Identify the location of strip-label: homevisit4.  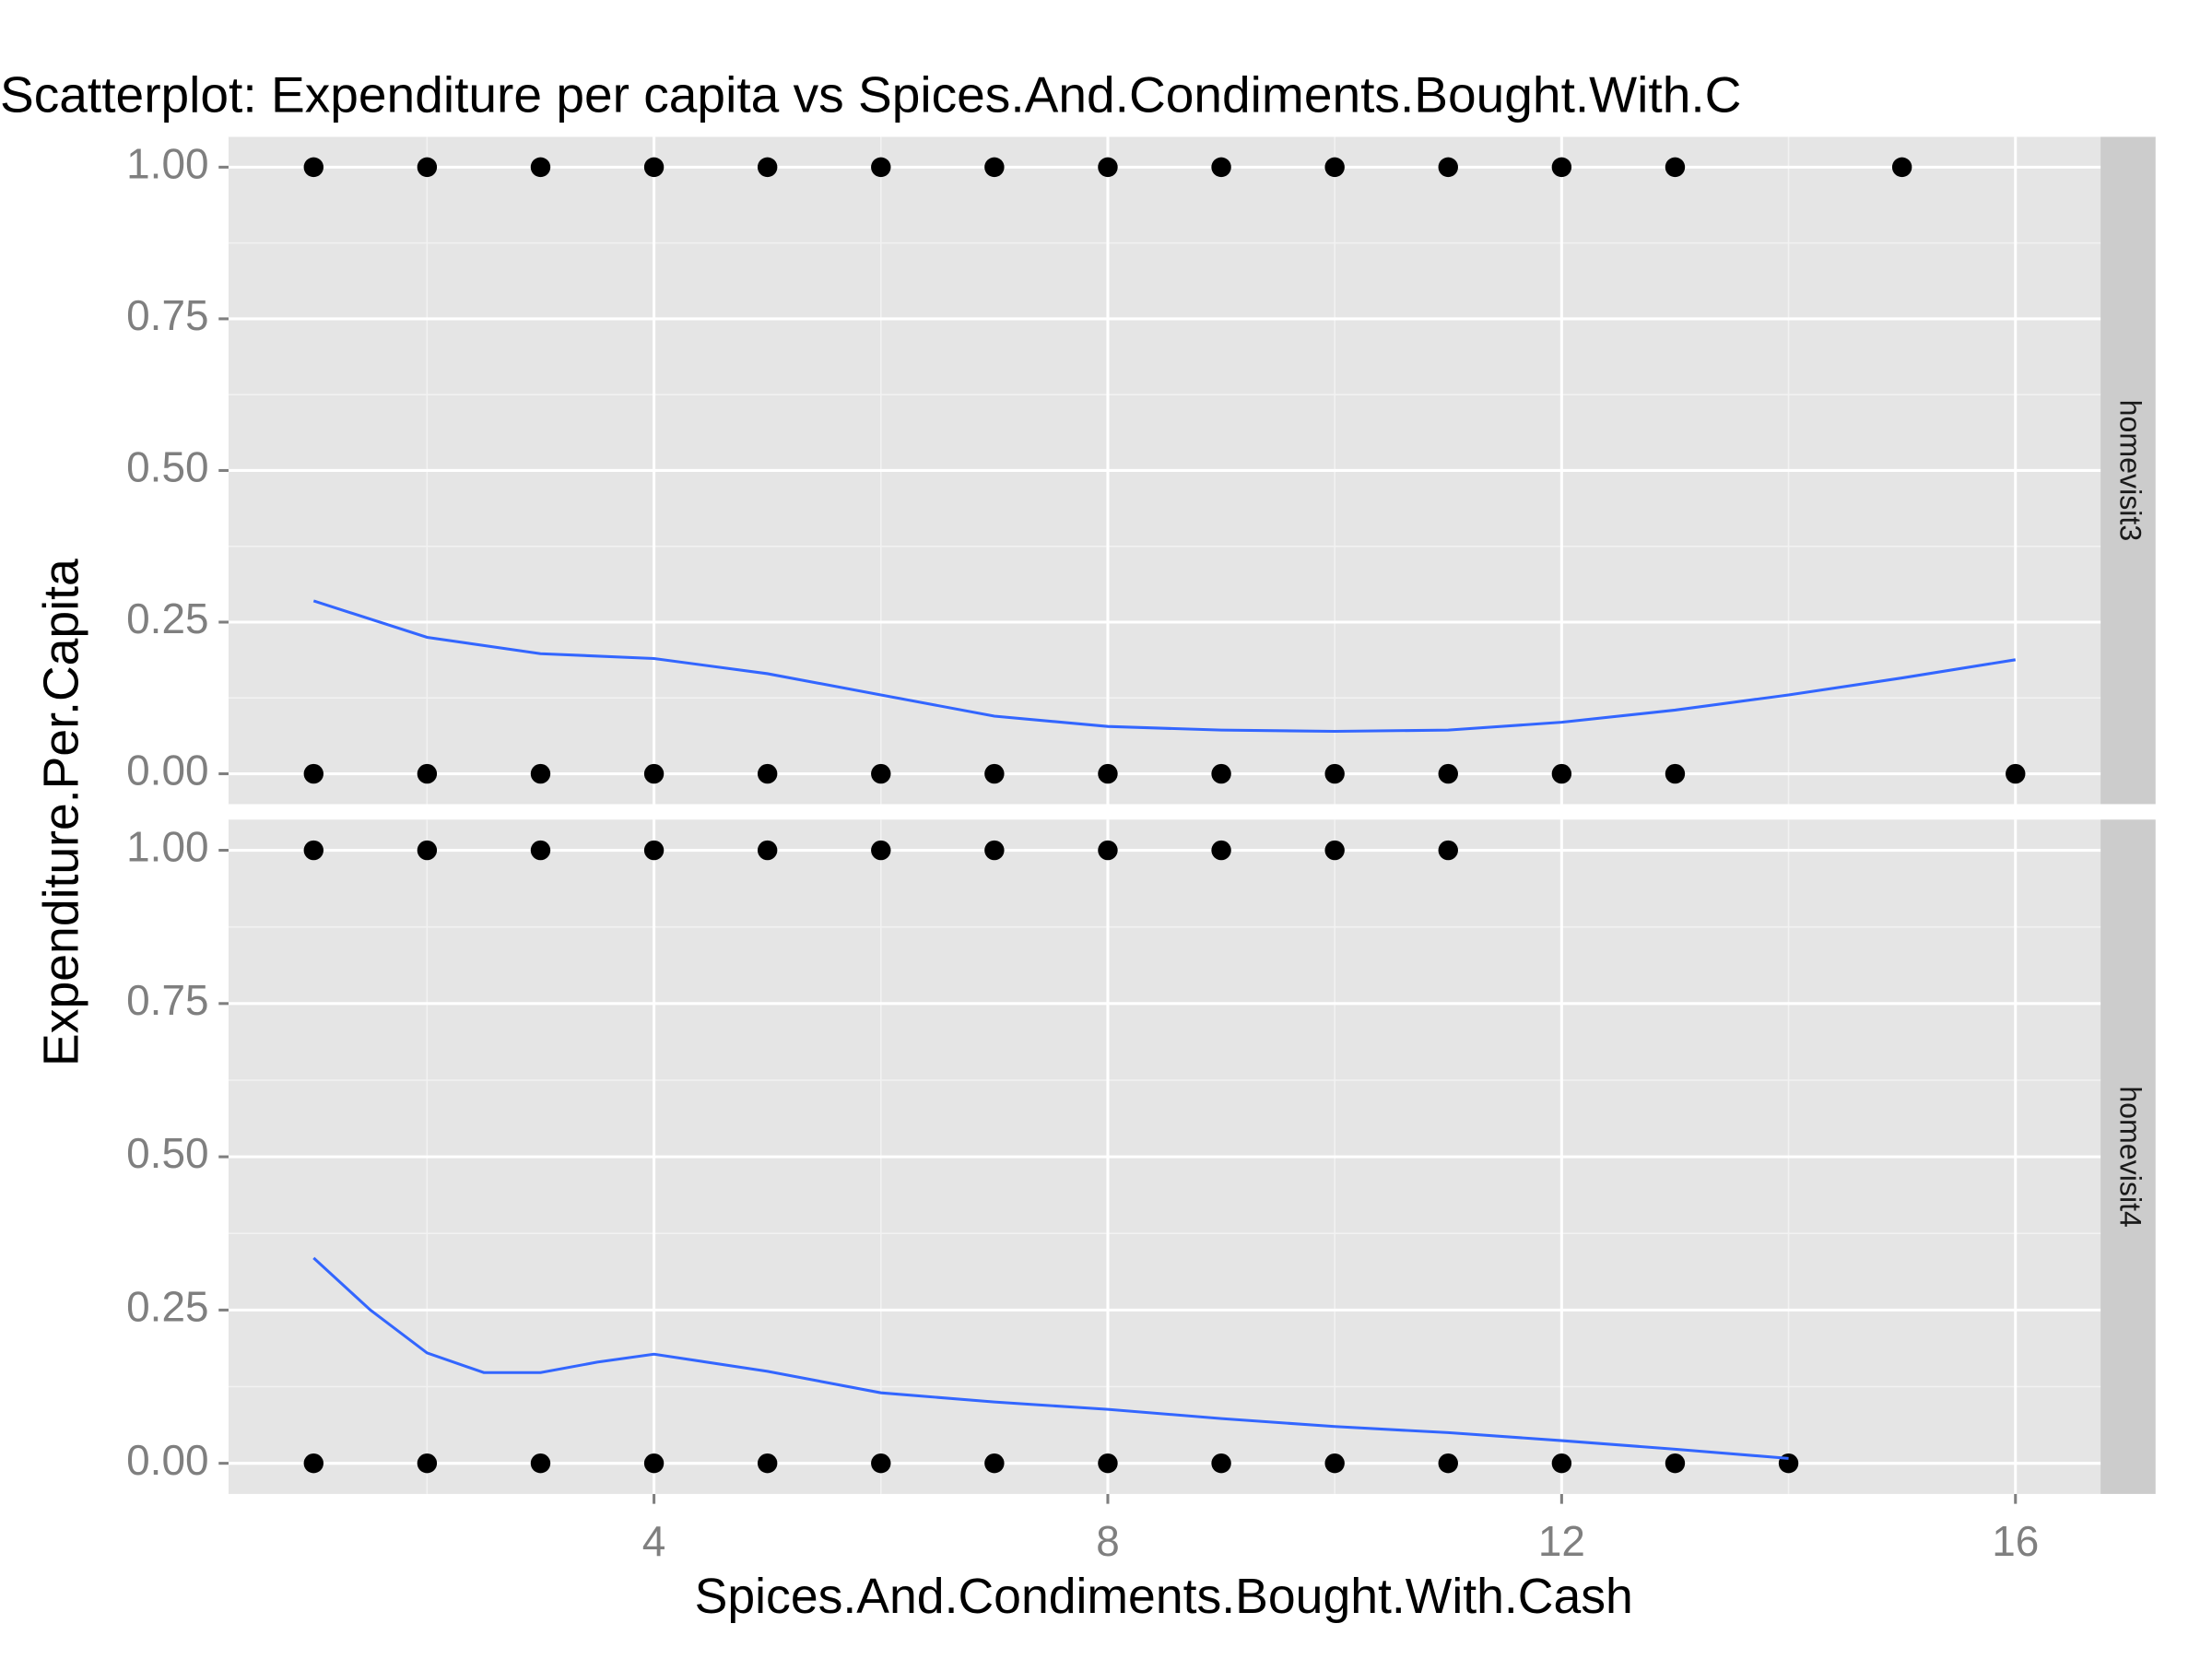
(2130, 1157).